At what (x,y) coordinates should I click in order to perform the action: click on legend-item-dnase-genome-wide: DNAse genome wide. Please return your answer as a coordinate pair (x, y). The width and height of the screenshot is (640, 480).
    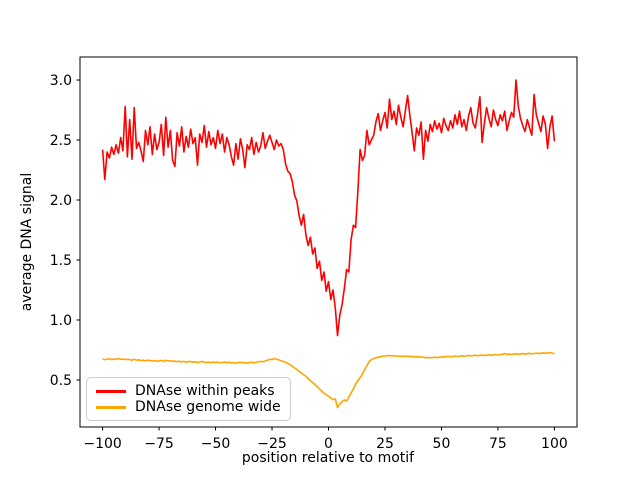
    Looking at the image, I should click on (189, 407).